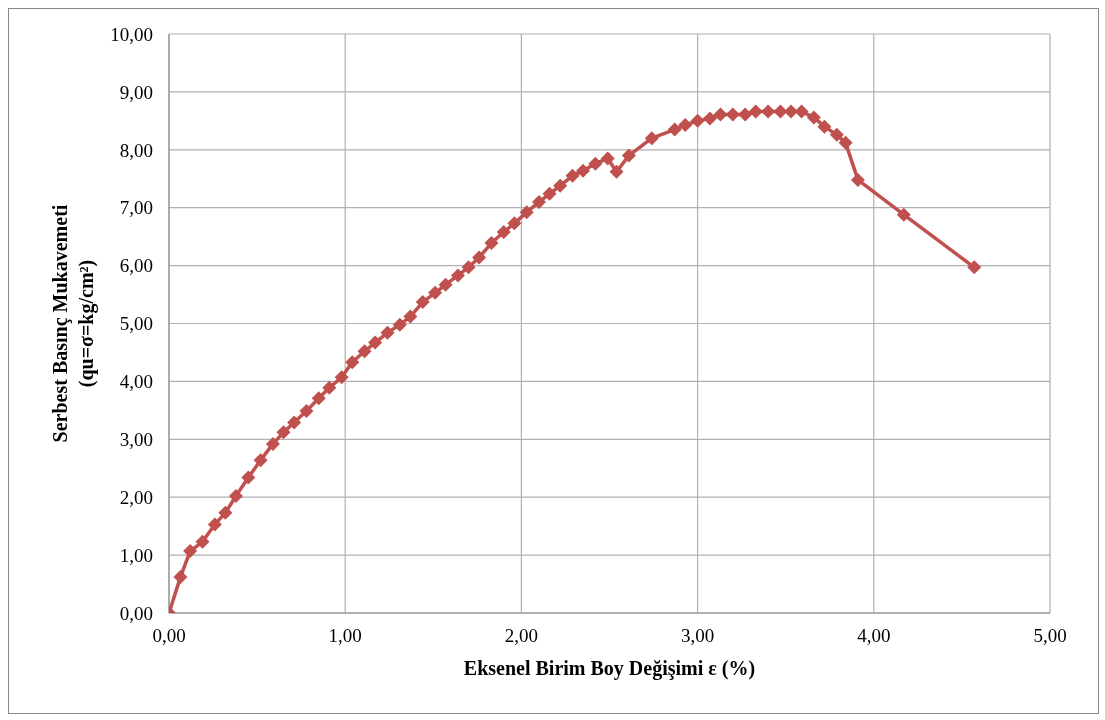  Describe the element at coordinates (169, 636) in the screenshot. I see `x-tick-label: 0,00` at that location.